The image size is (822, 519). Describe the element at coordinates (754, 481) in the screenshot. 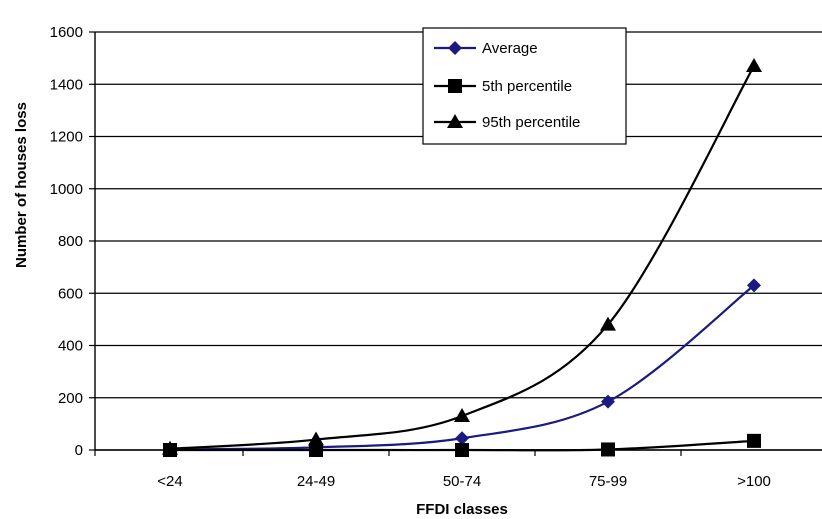

I see `x-tick-label-4: >100` at that location.